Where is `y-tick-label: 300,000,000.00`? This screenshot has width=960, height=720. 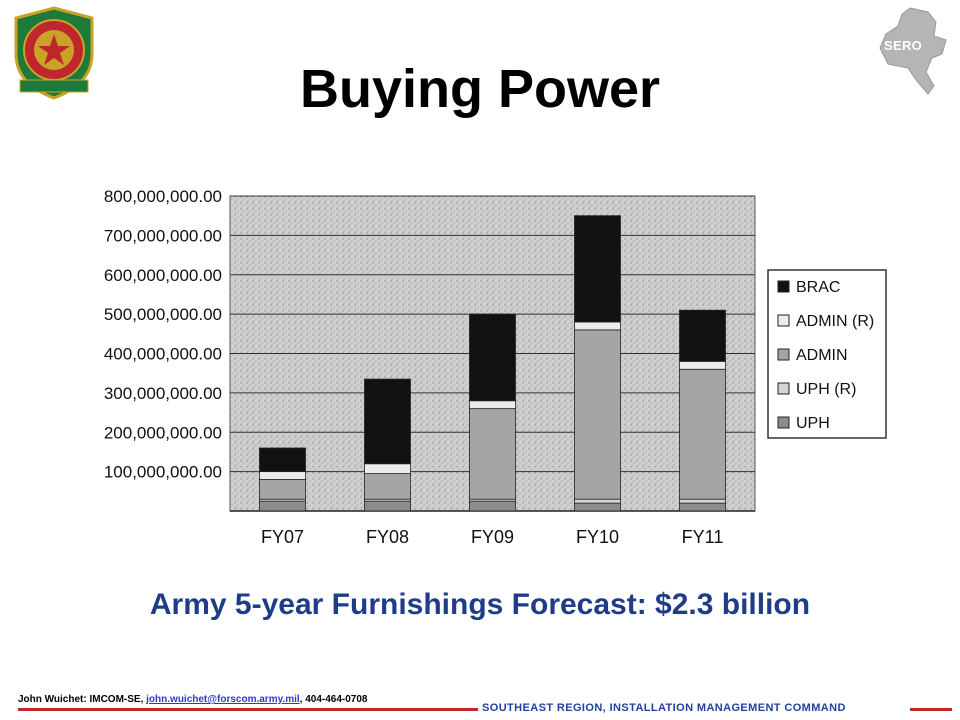 y-tick-label: 300,000,000.00 is located at coordinates (163, 393).